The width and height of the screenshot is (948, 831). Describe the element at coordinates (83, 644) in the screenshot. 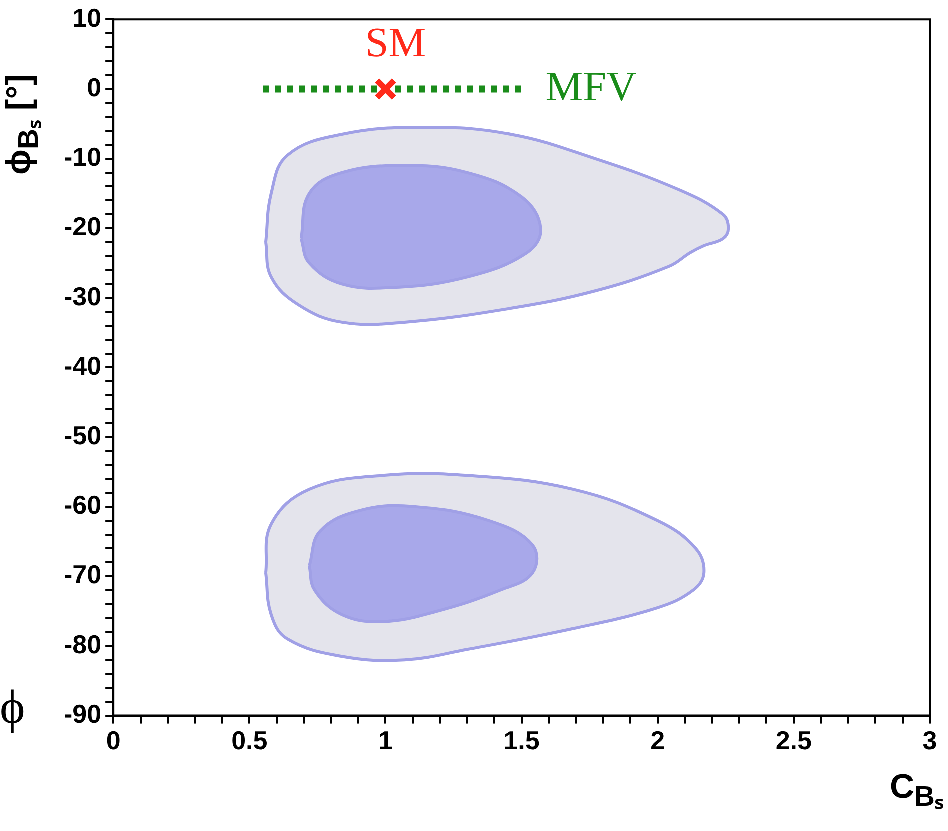

I see `y-tick-label: -80` at that location.